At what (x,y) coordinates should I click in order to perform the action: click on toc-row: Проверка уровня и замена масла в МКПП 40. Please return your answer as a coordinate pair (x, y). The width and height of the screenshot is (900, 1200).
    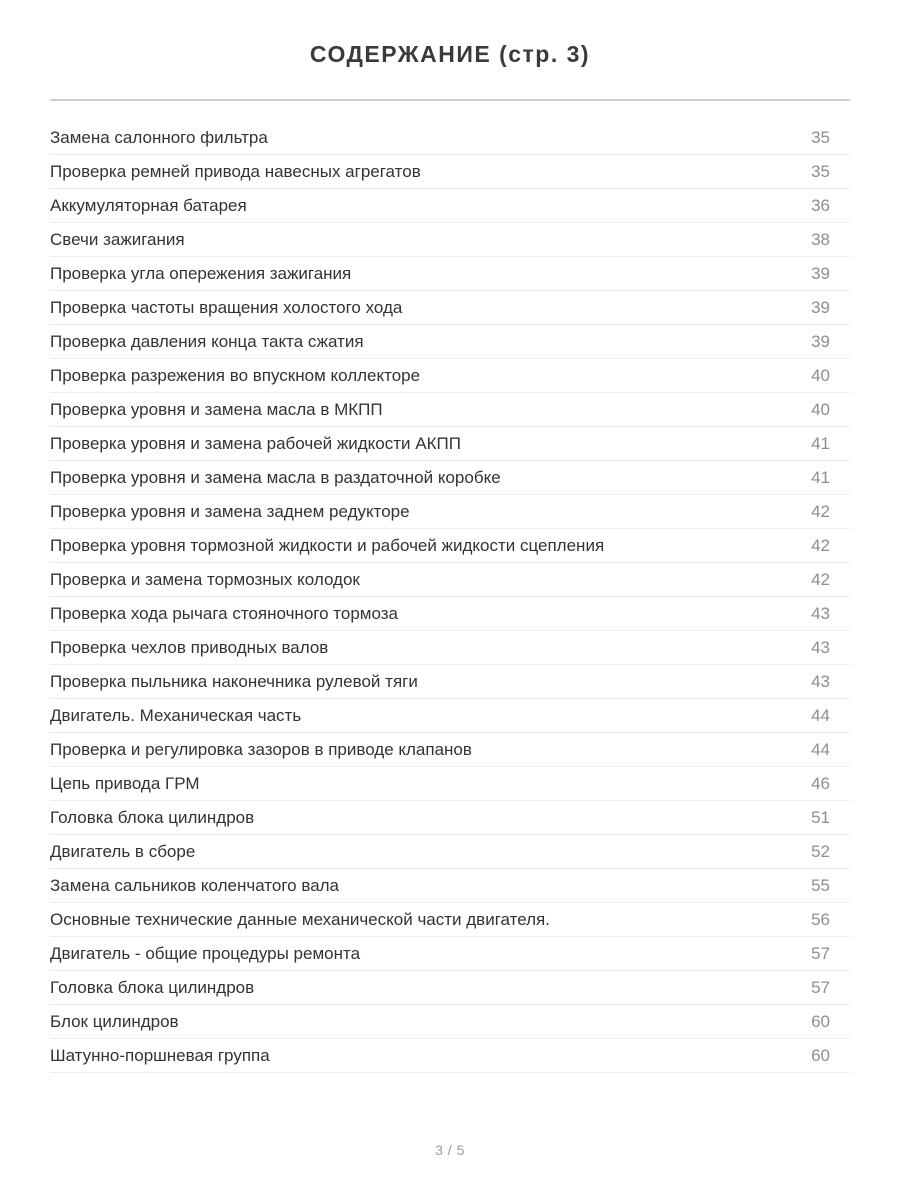
    Looking at the image, I should click on (450, 410).